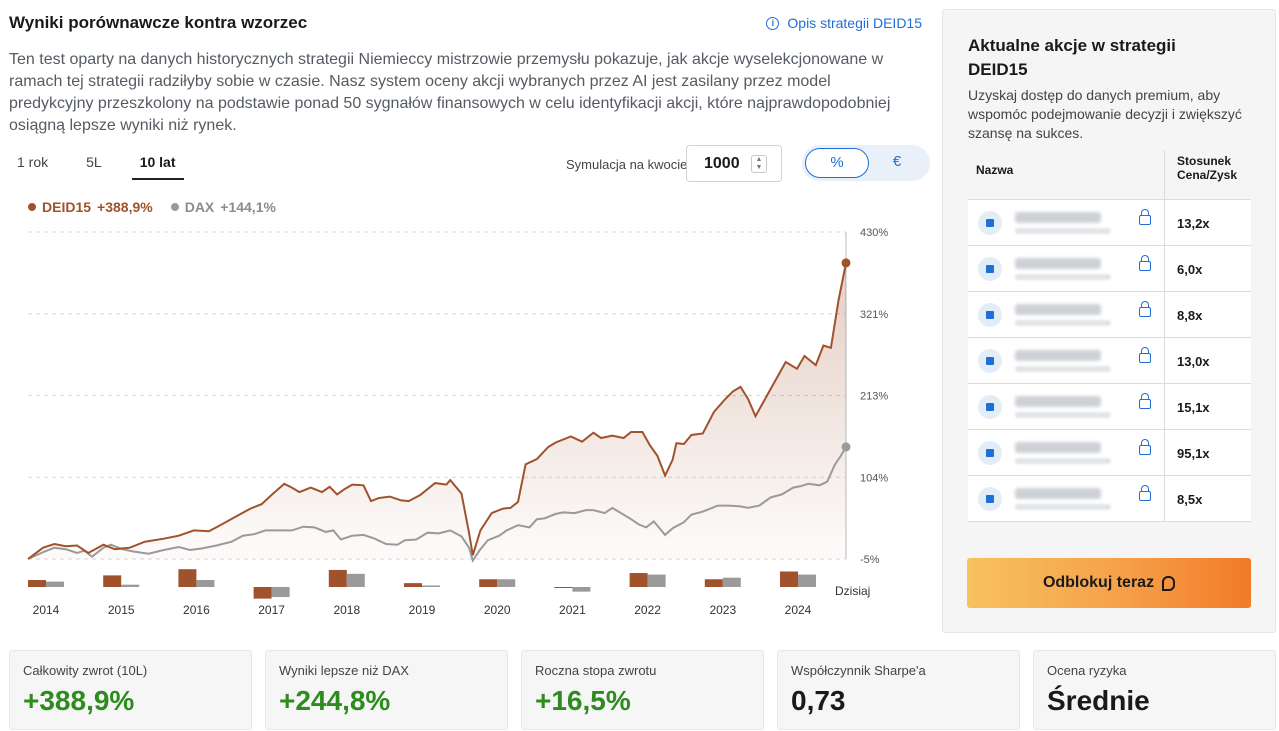  I want to click on info-icon: i, so click(773, 23).